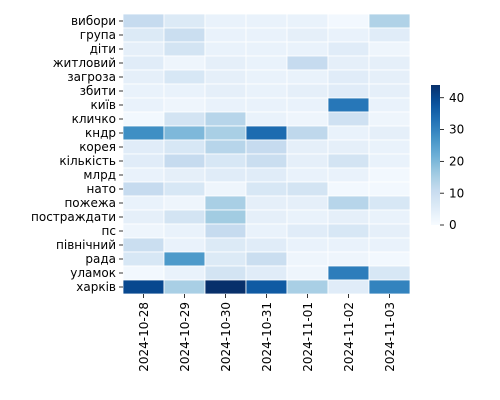  What do you see at coordinates (456, 98) in the screenshot?
I see `colorbar-tick-label: 40` at bounding box center [456, 98].